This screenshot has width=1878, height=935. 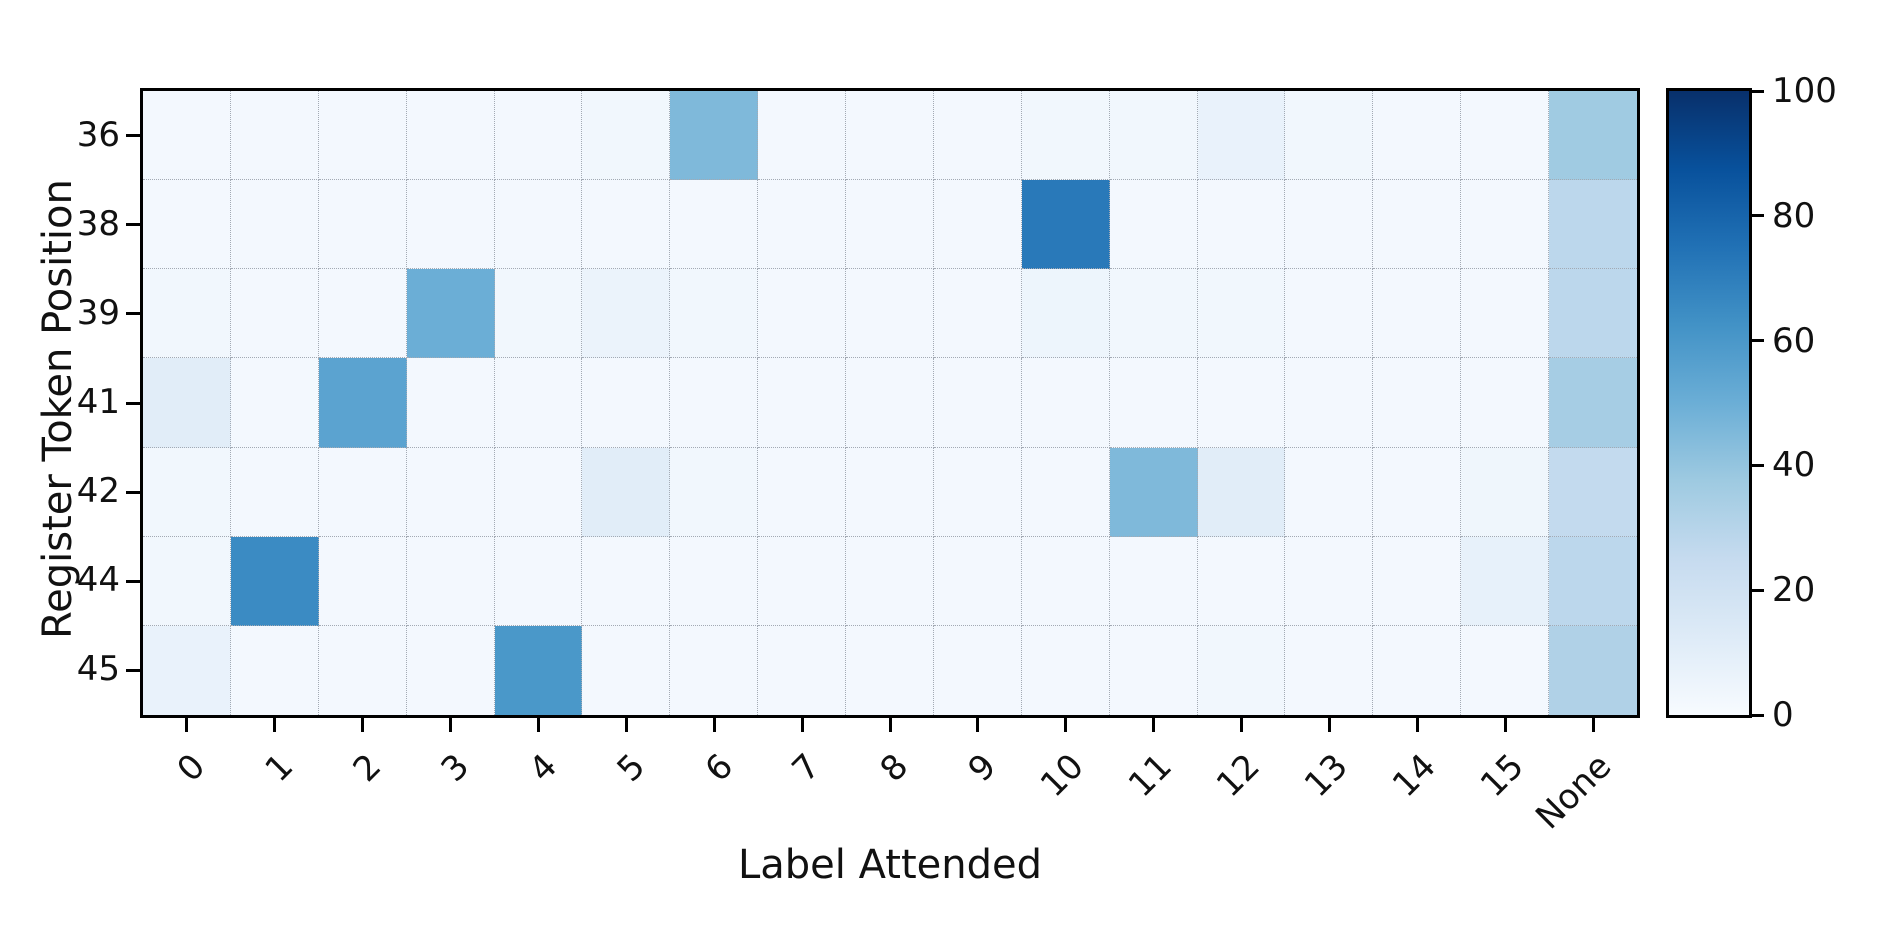 I want to click on x-axis-tick-label: None, so click(x=1574, y=792).